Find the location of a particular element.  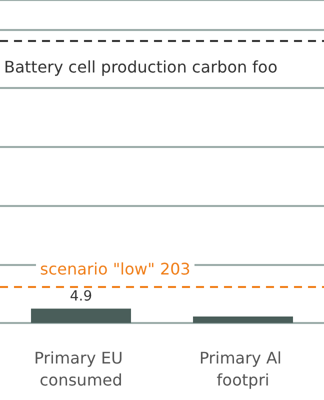

ref-line-label: scenario "low" 203 is located at coordinates (115, 268).